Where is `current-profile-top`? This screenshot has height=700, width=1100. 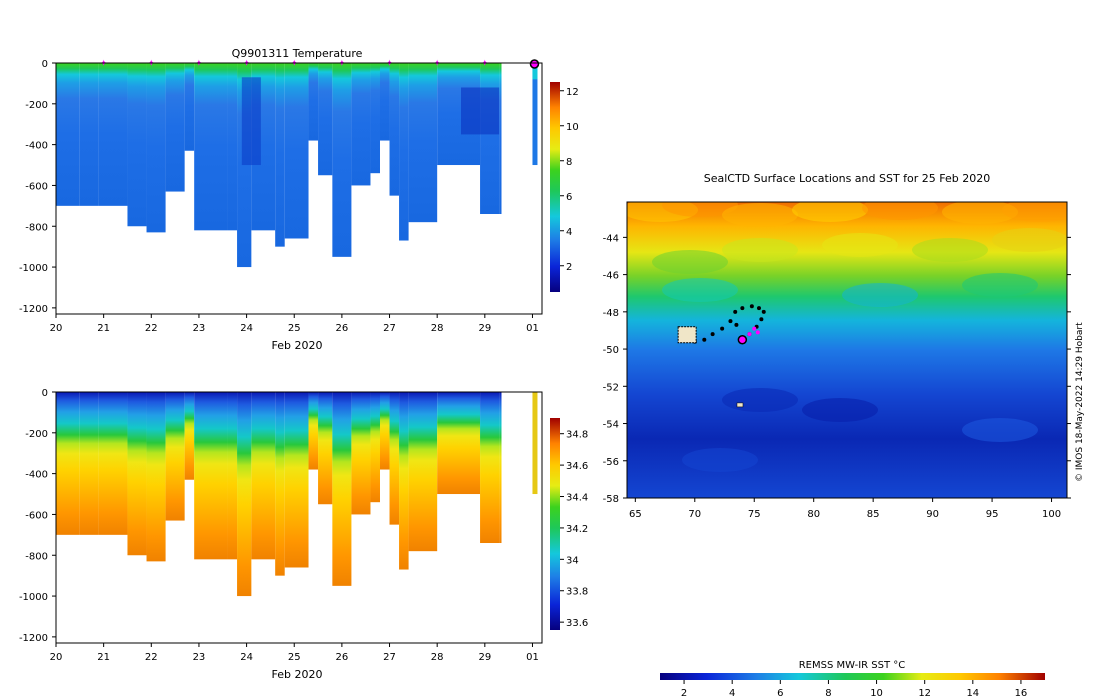 current-profile-top is located at coordinates (535, 71).